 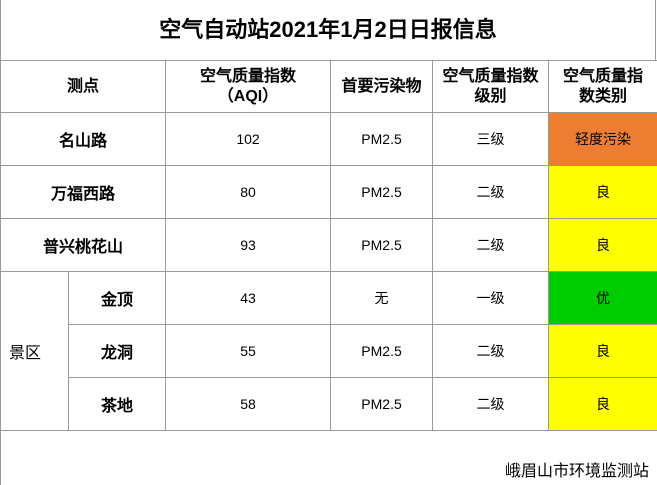 I want to click on header-cell: 测点, so click(x=83, y=86).